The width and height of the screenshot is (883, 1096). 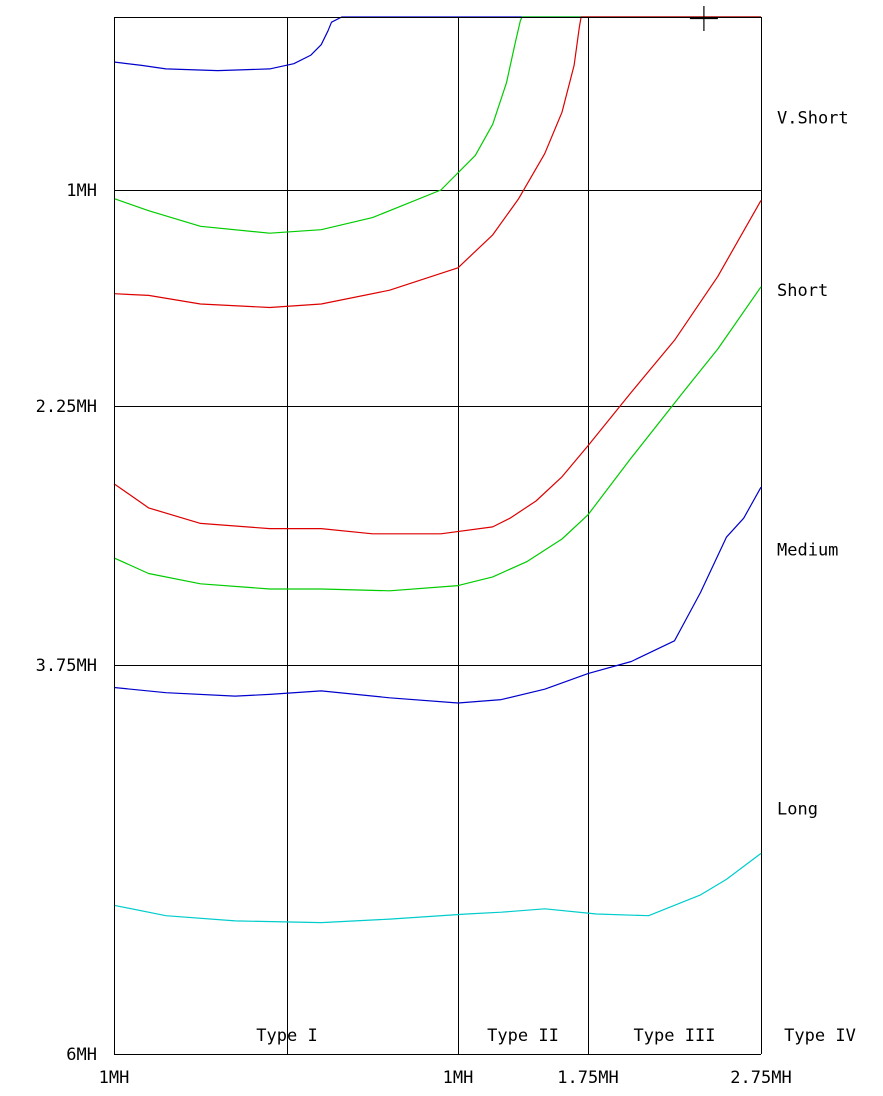 What do you see at coordinates (760, 1078) in the screenshot?
I see `x-tick-label: 2.75MH` at bounding box center [760, 1078].